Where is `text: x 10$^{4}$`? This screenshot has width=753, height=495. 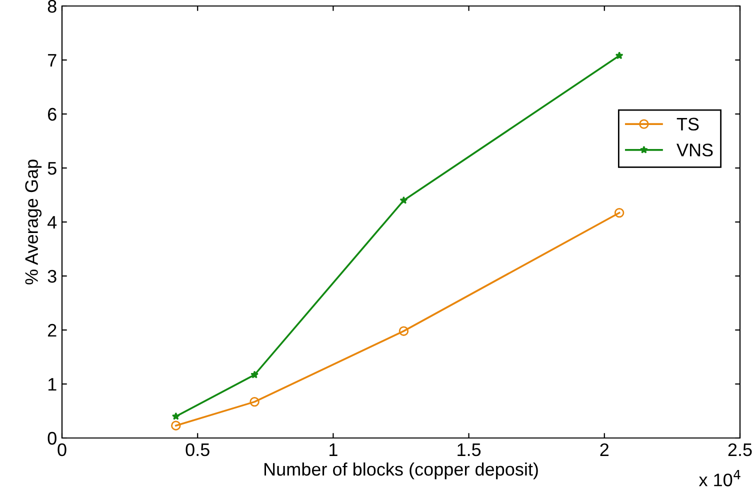
text: x 10$^{4}$ is located at coordinates (719, 478).